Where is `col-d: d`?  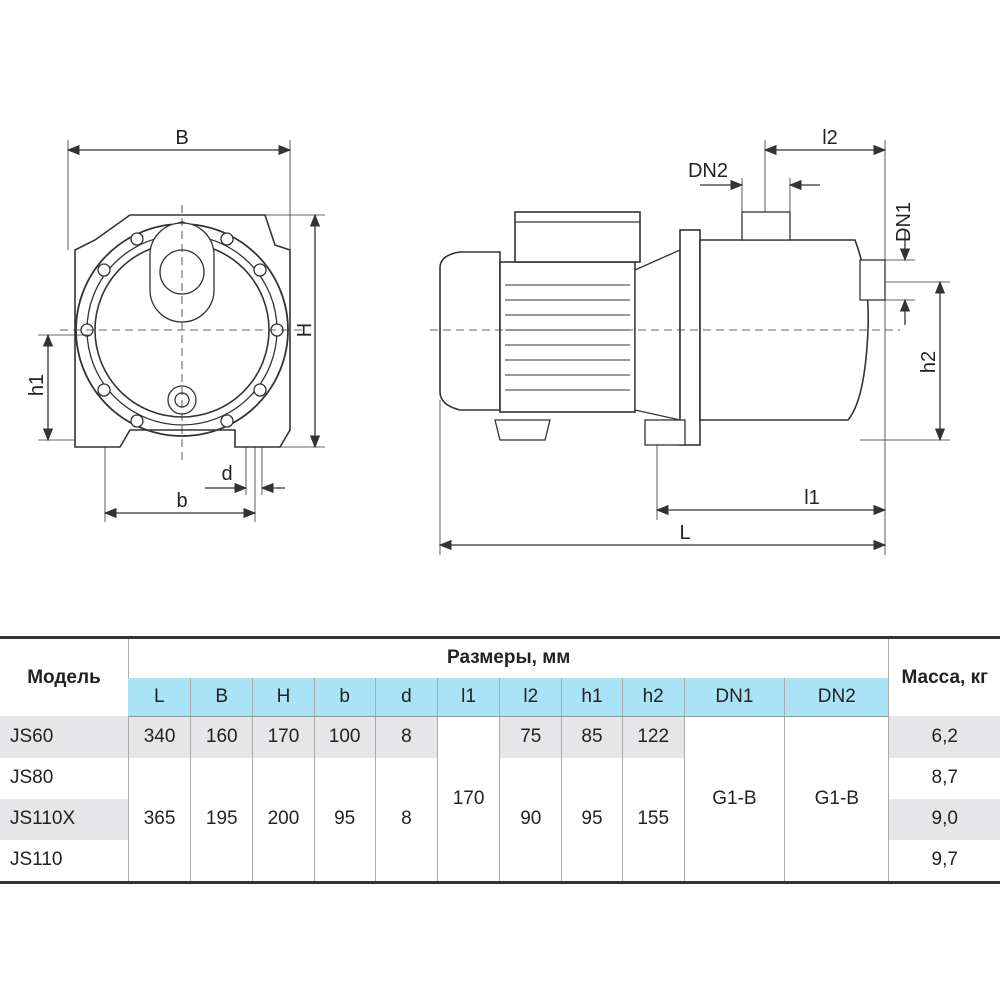 col-d: d is located at coordinates (406, 697).